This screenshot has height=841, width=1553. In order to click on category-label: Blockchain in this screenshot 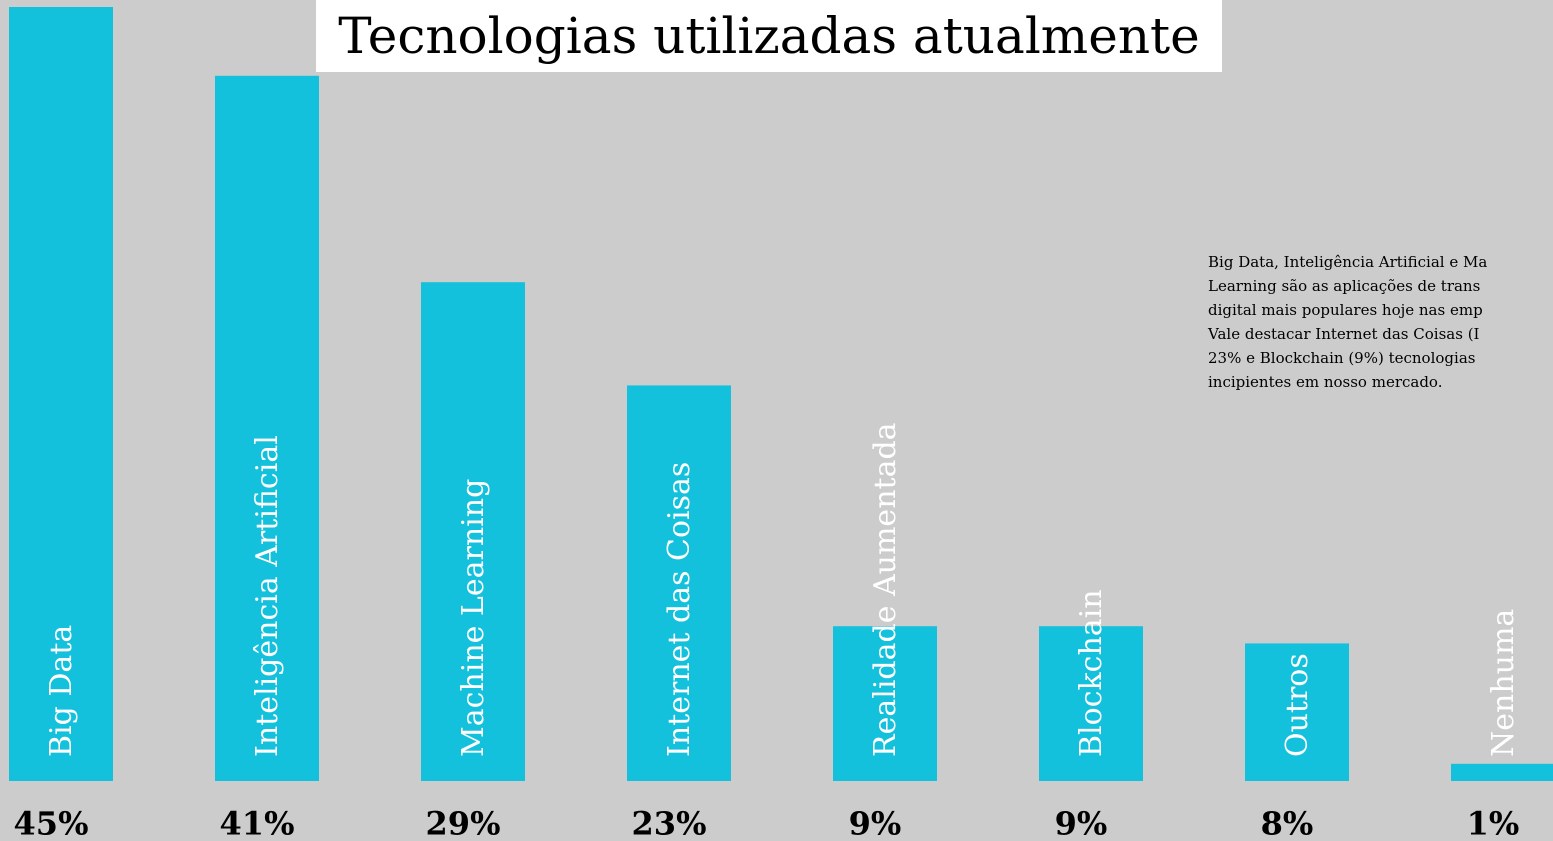, I will do `click(1091, 673)`.